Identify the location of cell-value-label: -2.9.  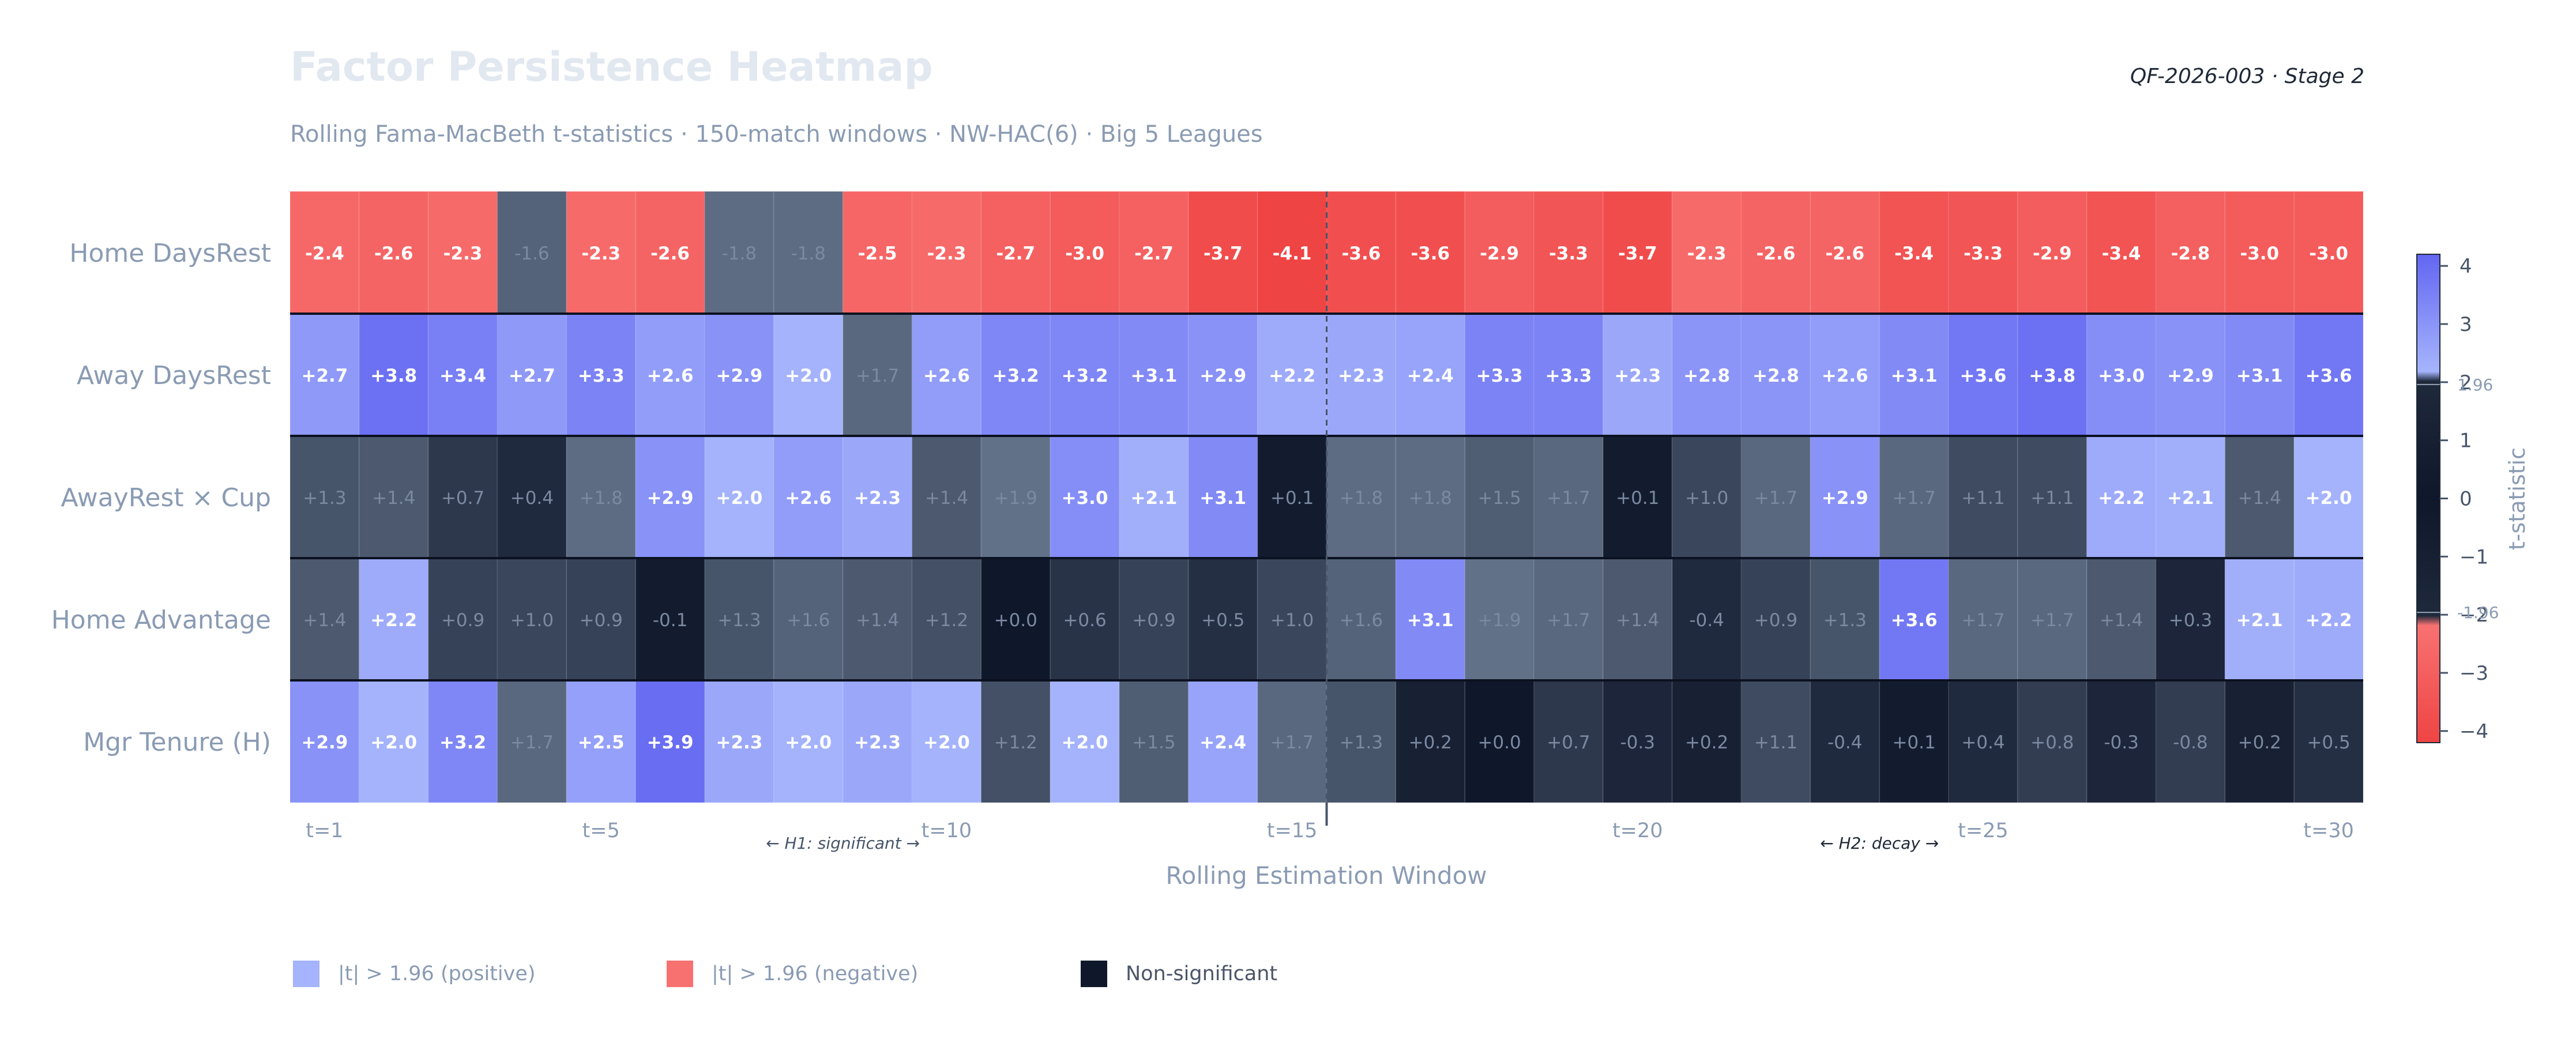
(1499, 253).